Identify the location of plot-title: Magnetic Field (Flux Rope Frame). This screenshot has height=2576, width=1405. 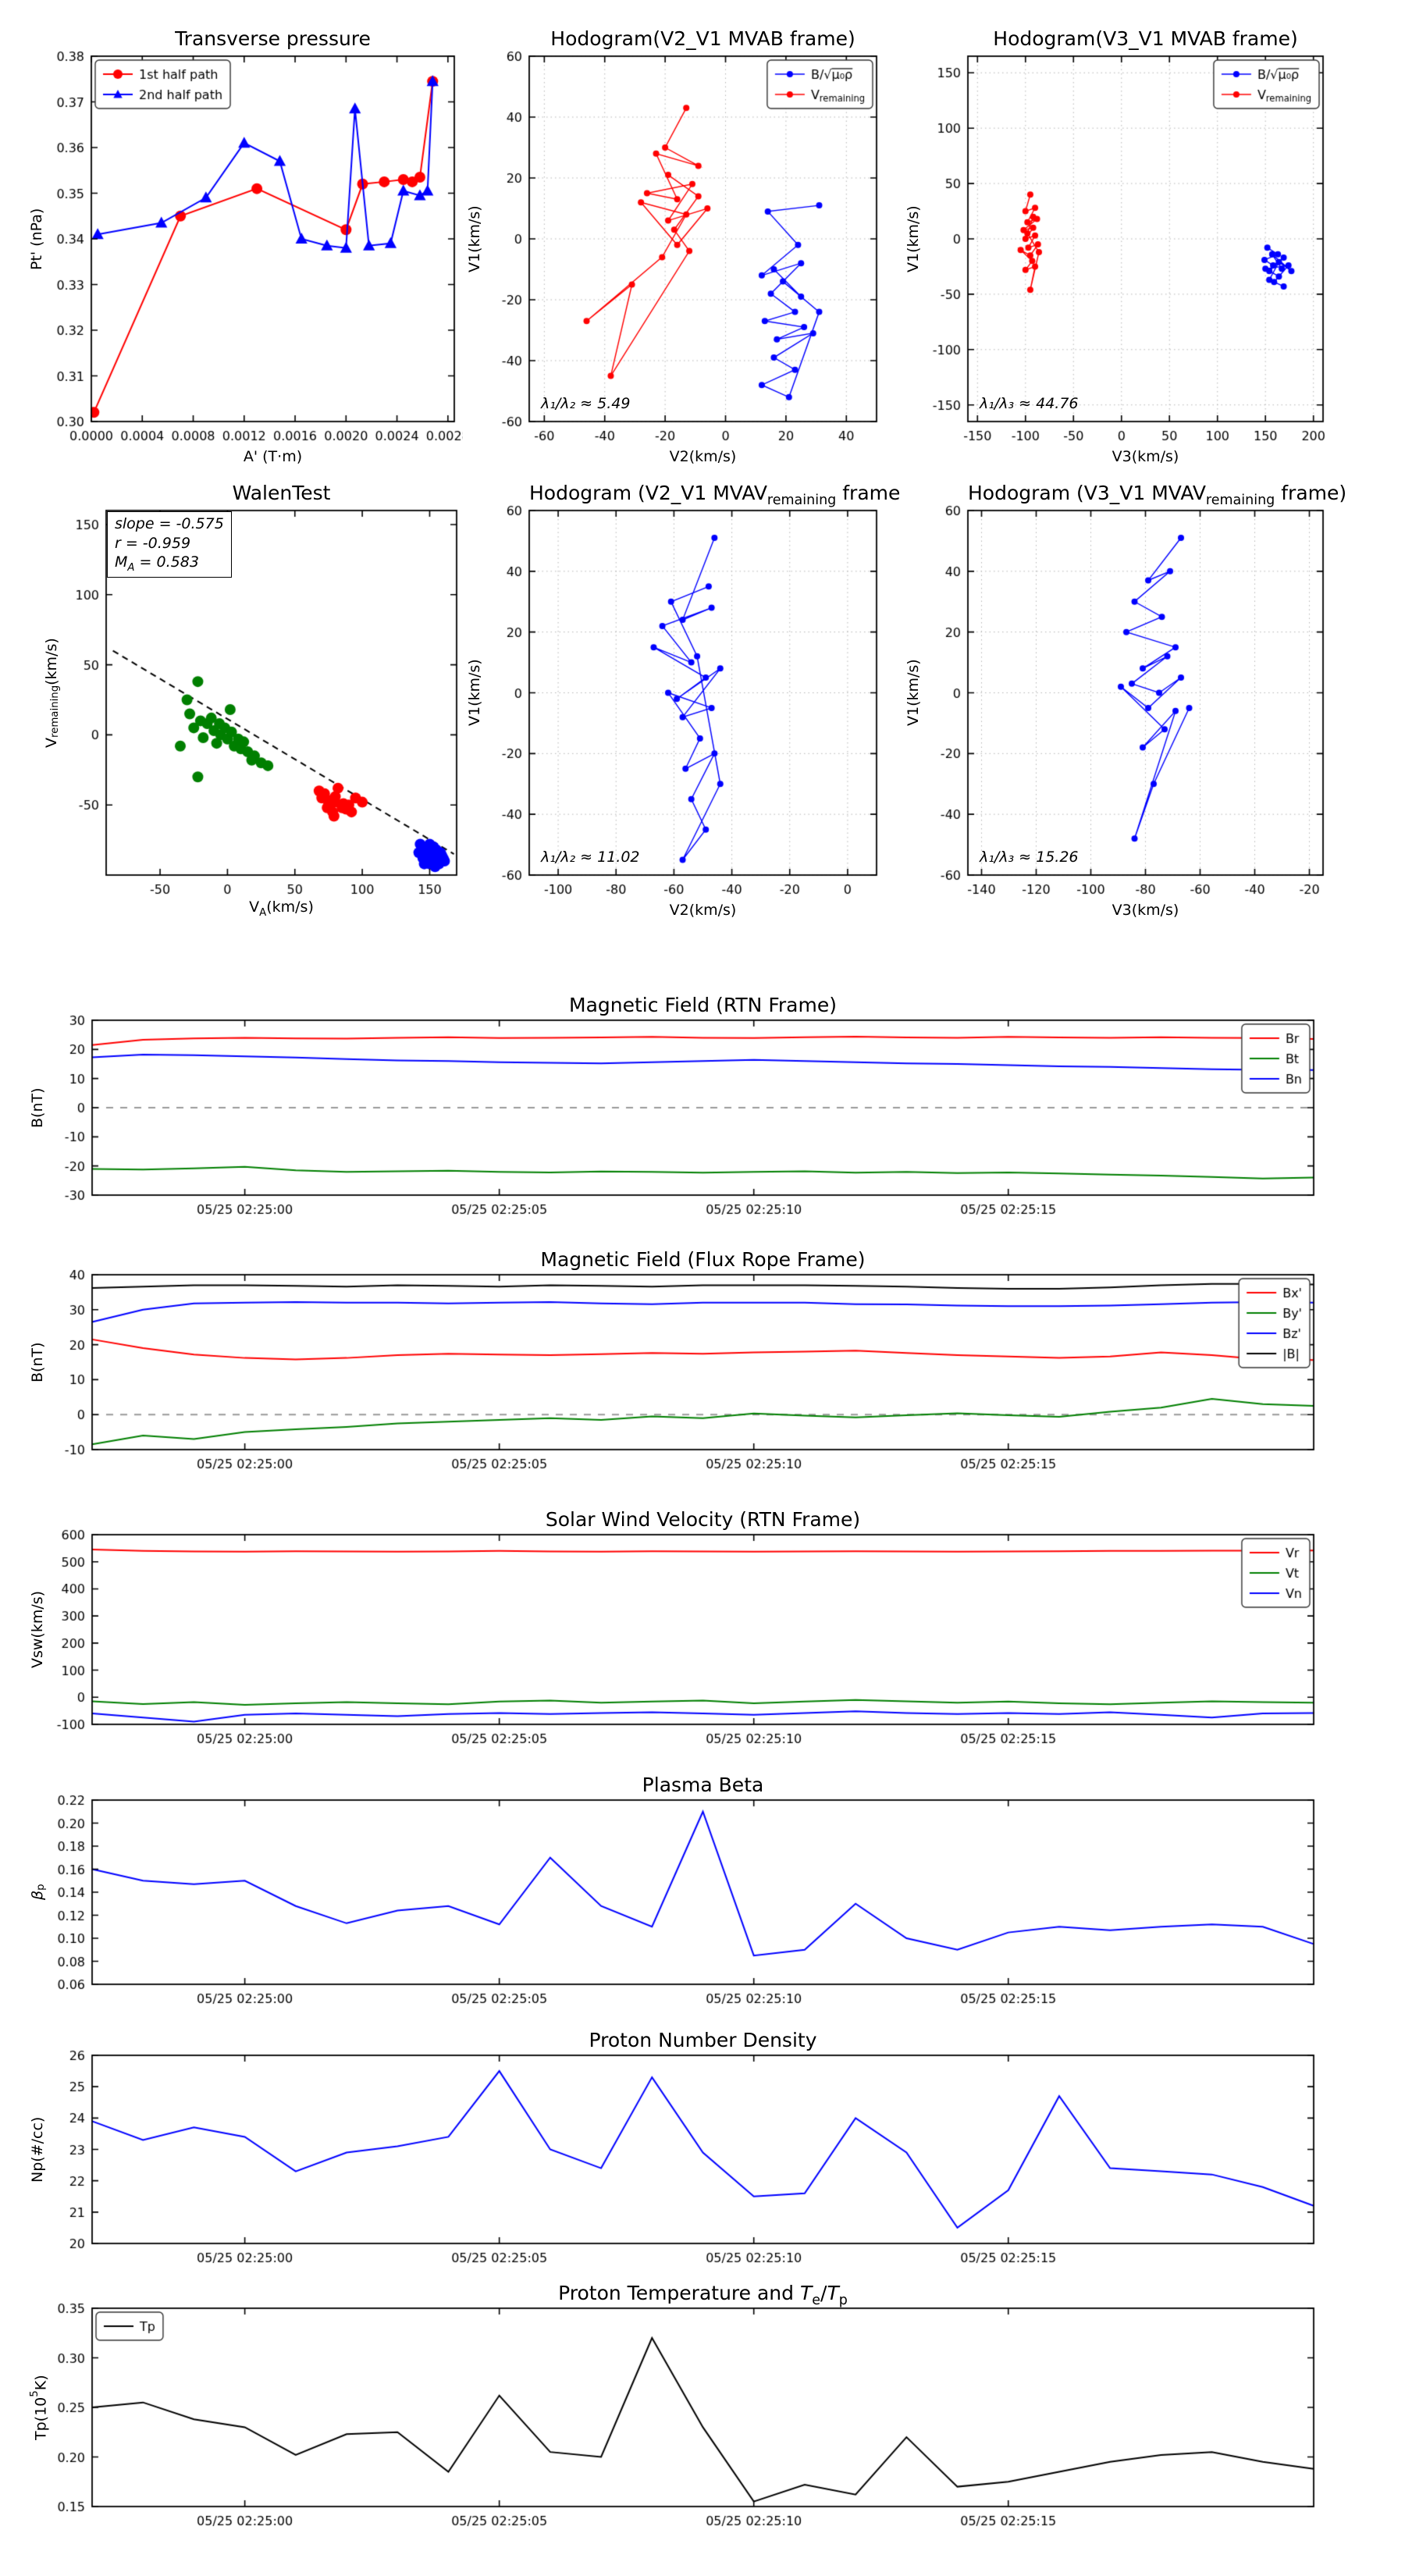
(703, 1259).